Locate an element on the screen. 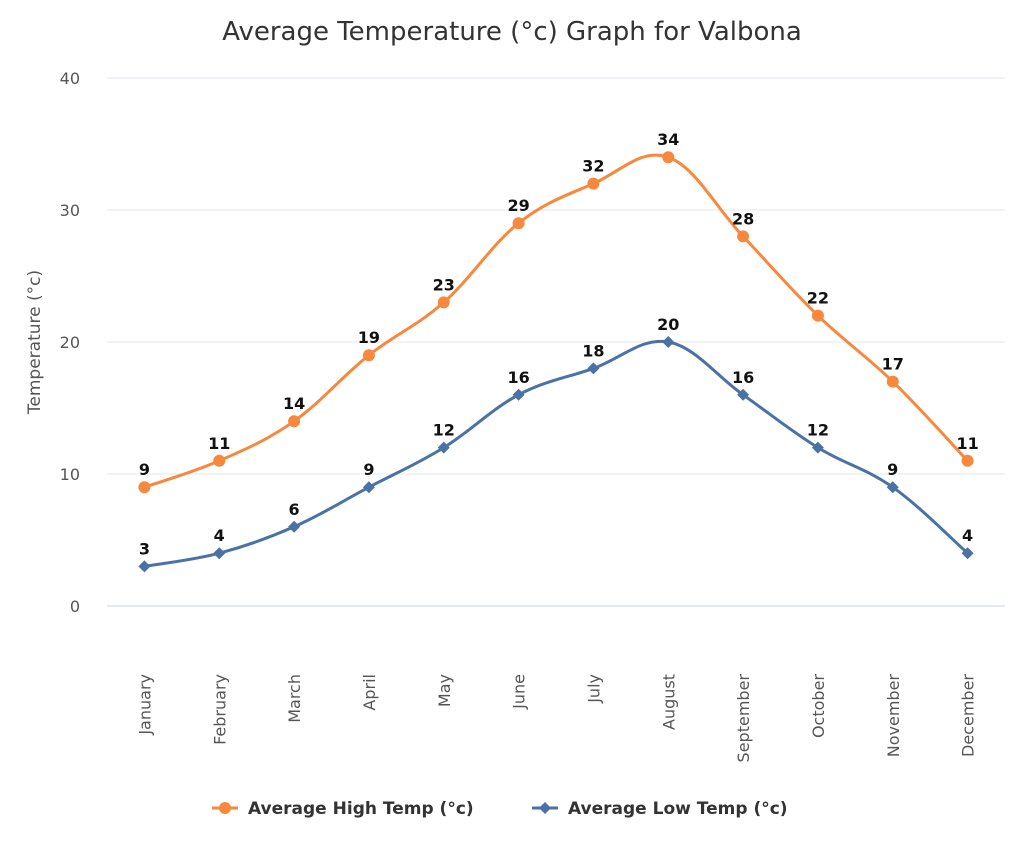  x-tick-label: January is located at coordinates (144, 705).